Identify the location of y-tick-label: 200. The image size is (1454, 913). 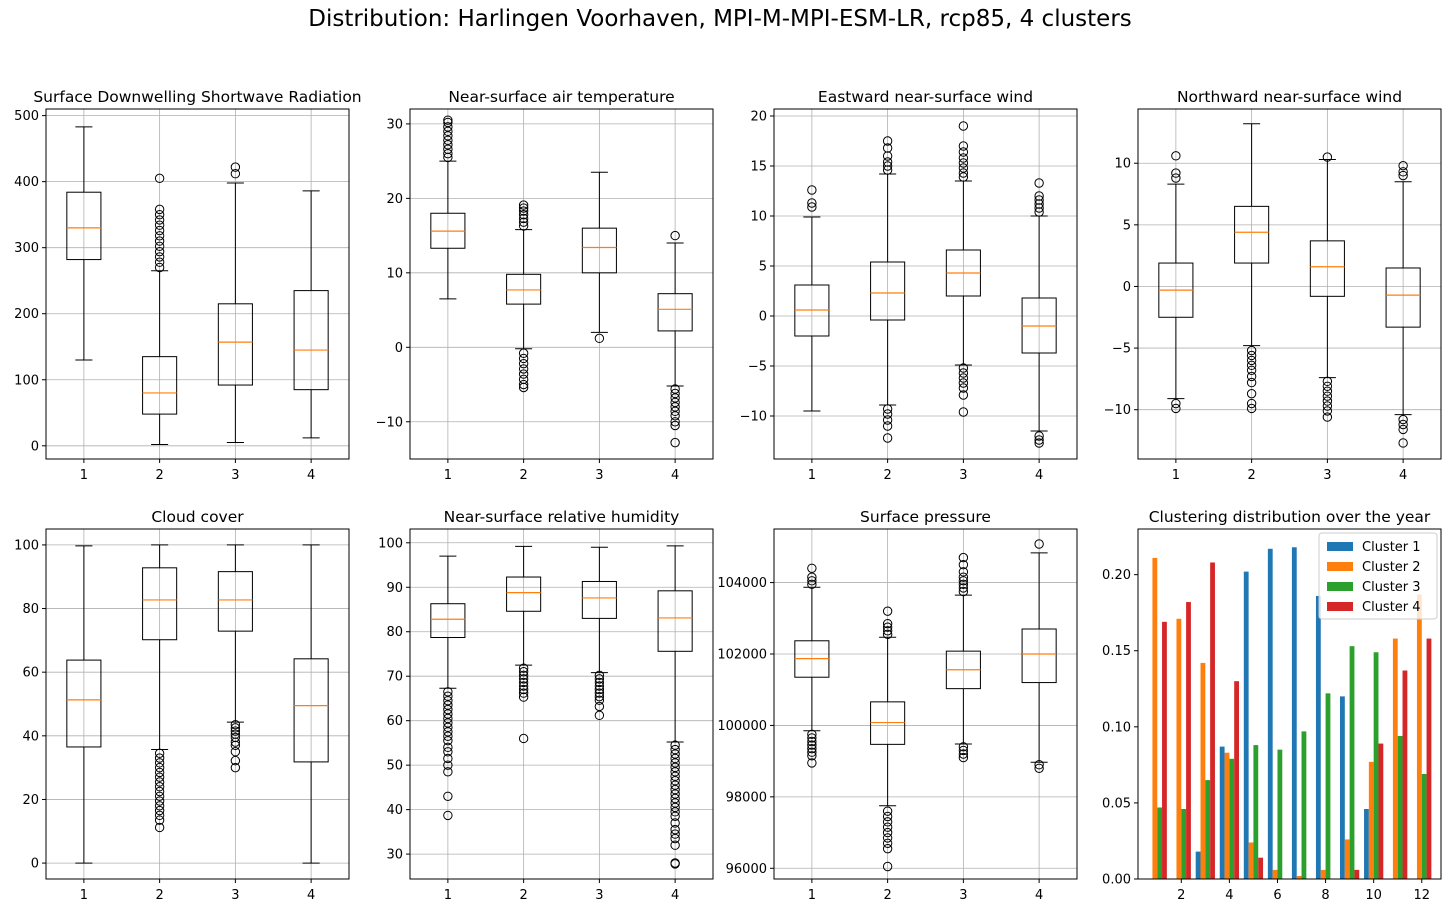
(26, 314).